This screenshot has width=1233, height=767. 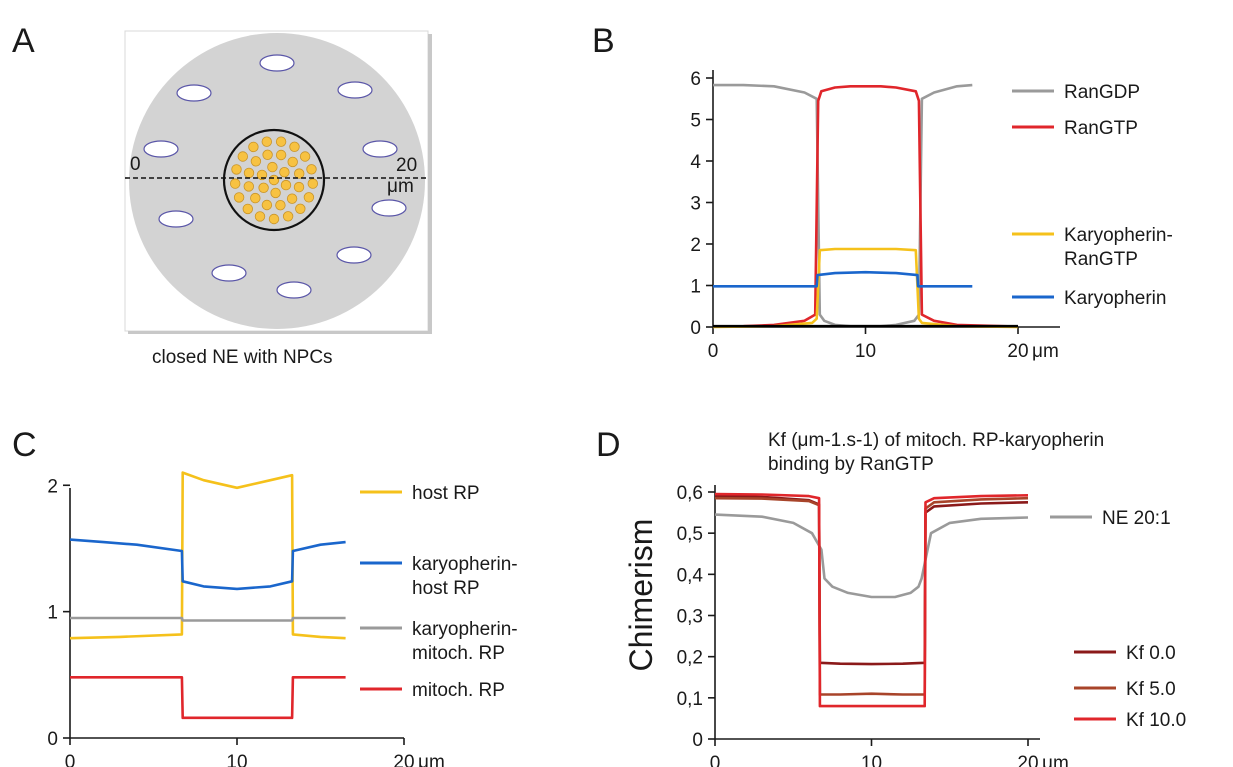 I want to click on y-tick-label: 0,5, so click(x=690, y=534).